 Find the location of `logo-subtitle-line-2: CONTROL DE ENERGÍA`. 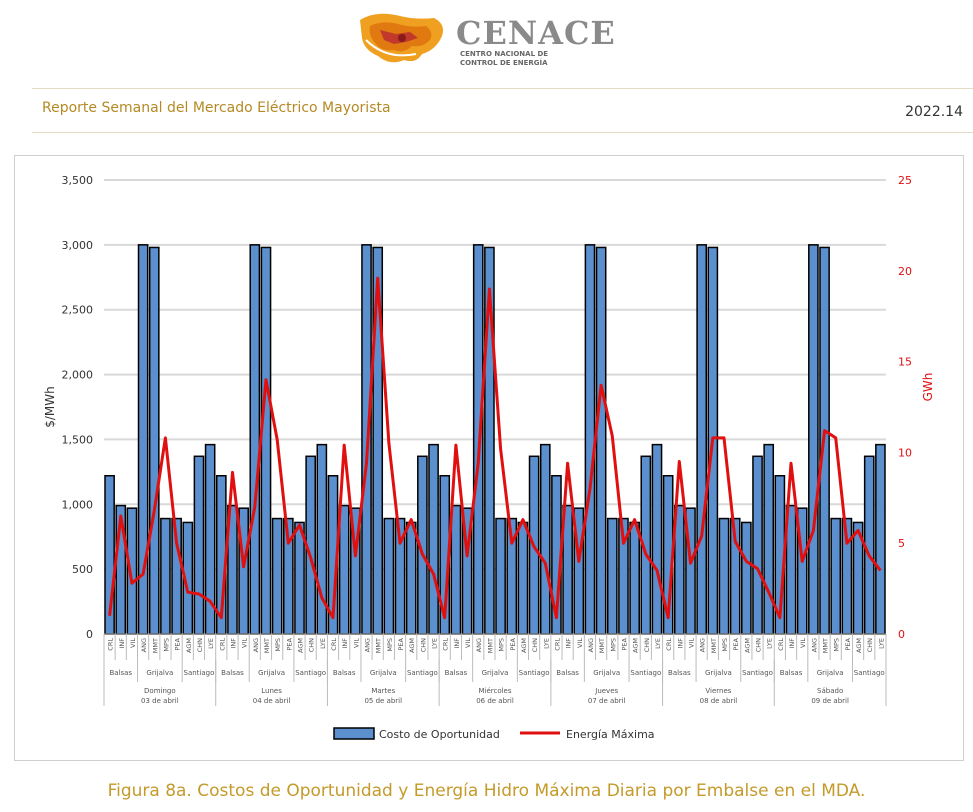

logo-subtitle-line-2: CONTROL DE ENERGÍA is located at coordinates (504, 63).